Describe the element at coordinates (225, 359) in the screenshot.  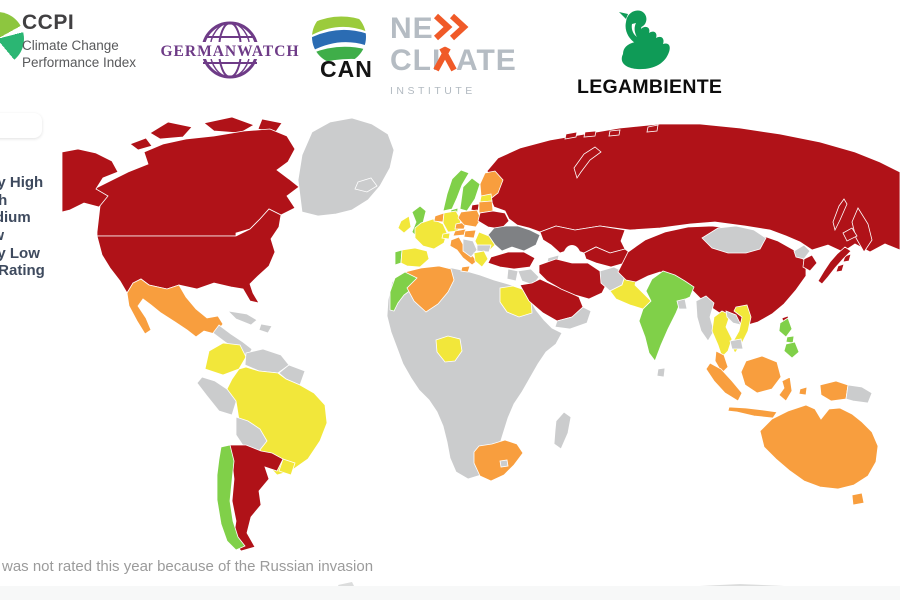
I see `country-colombia` at that location.